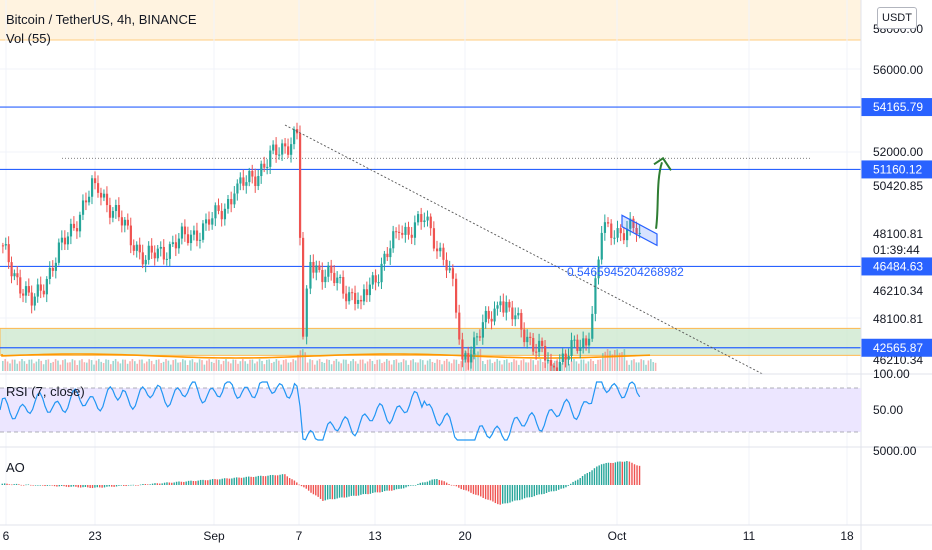 The width and height of the screenshot is (932, 550). What do you see at coordinates (659, 195) in the screenshot?
I see `projection-arrow` at bounding box center [659, 195].